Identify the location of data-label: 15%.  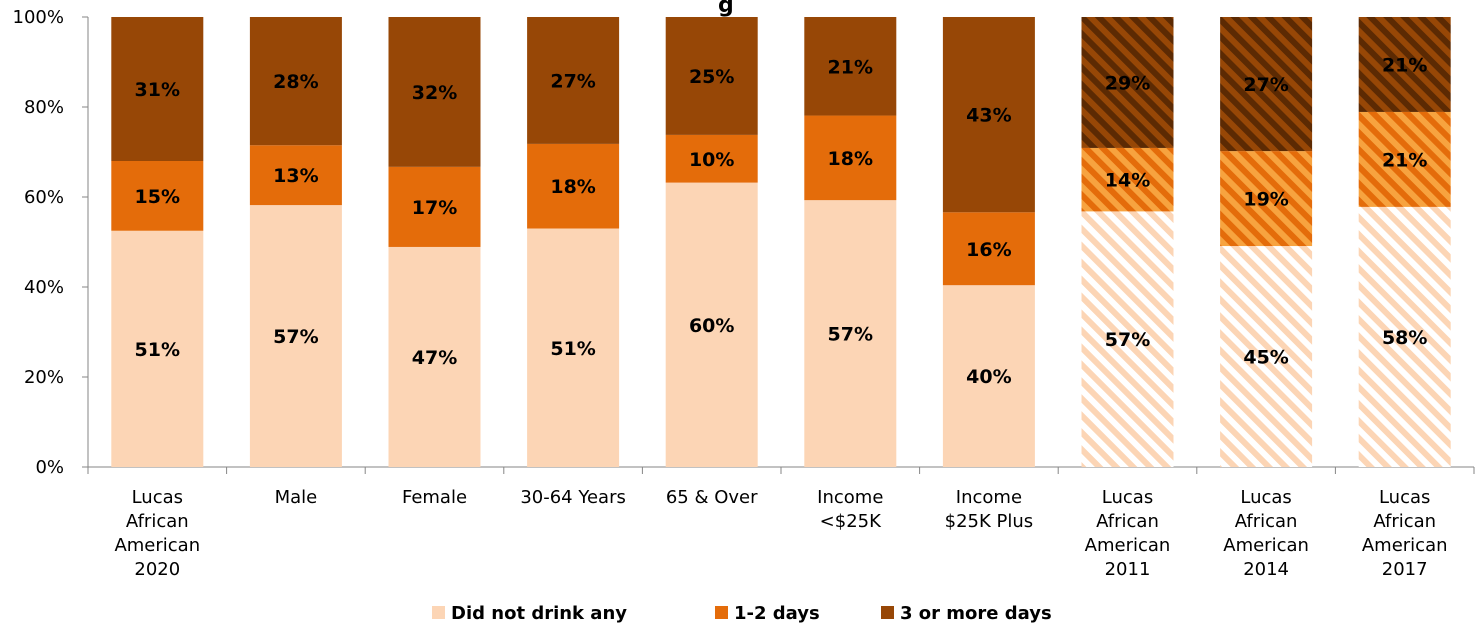
(157, 197).